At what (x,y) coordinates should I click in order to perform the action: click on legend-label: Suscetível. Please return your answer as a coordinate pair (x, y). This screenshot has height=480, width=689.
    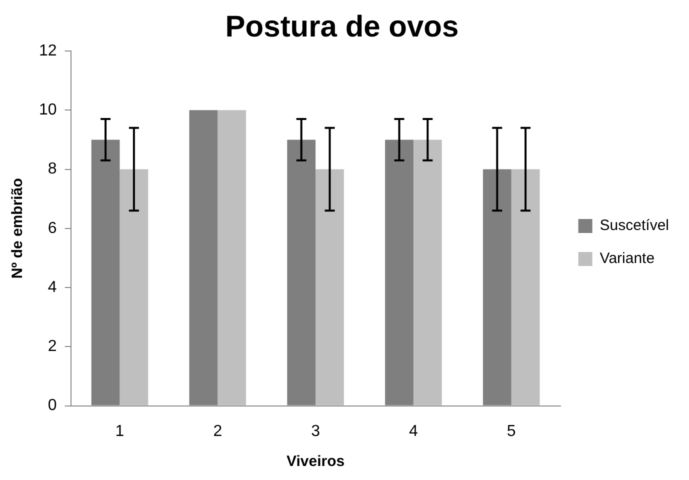
    Looking at the image, I should click on (635, 225).